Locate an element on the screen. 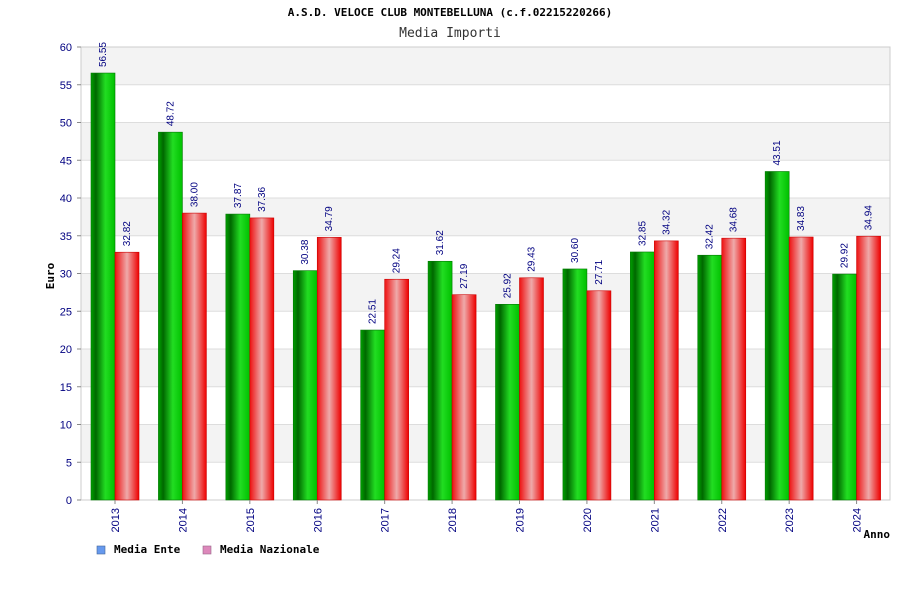  x-tick-label-2020: 2020 is located at coordinates (588, 520).